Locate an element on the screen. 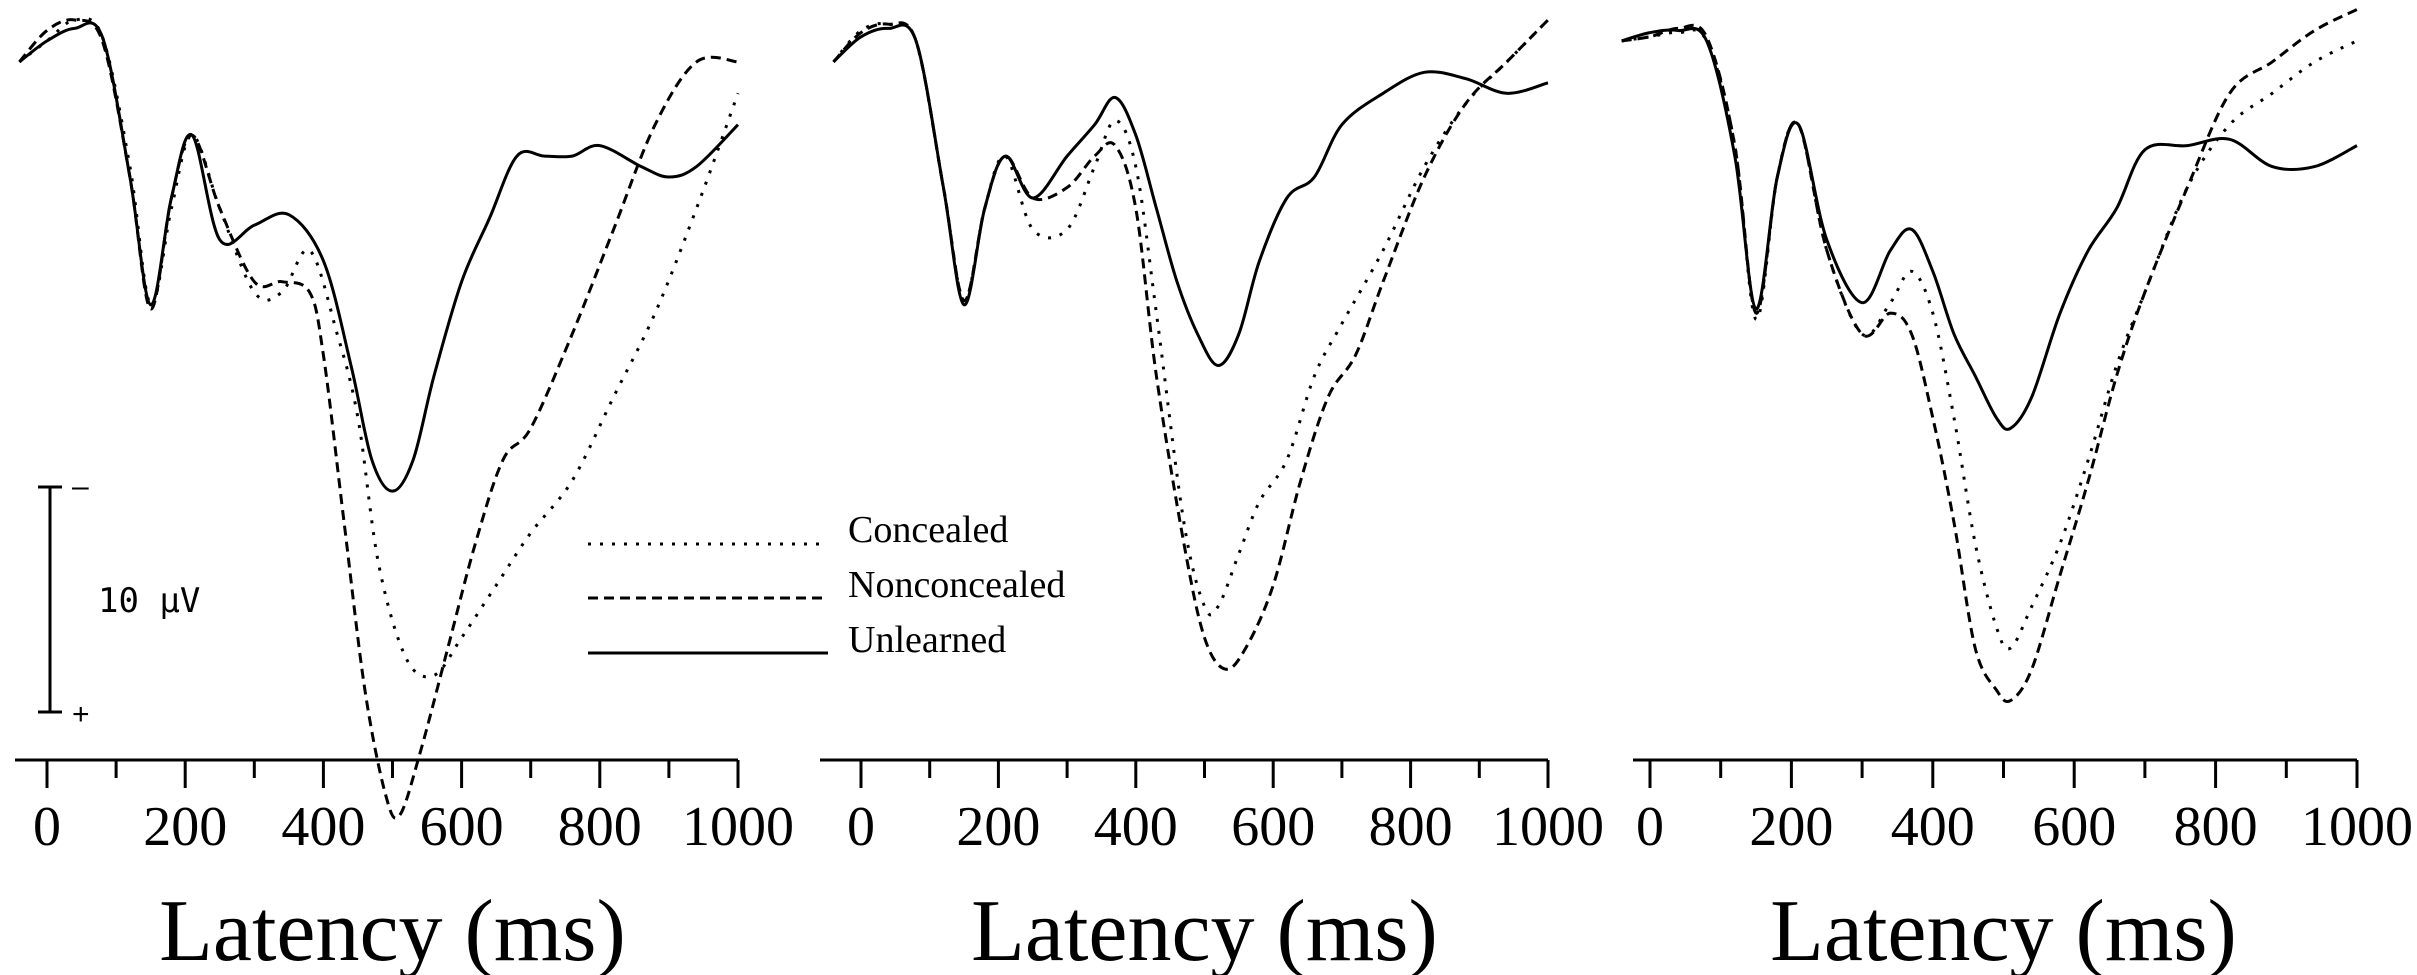 The image size is (2417, 975). legend-label-unlearned: Unlearned is located at coordinates (927, 640).